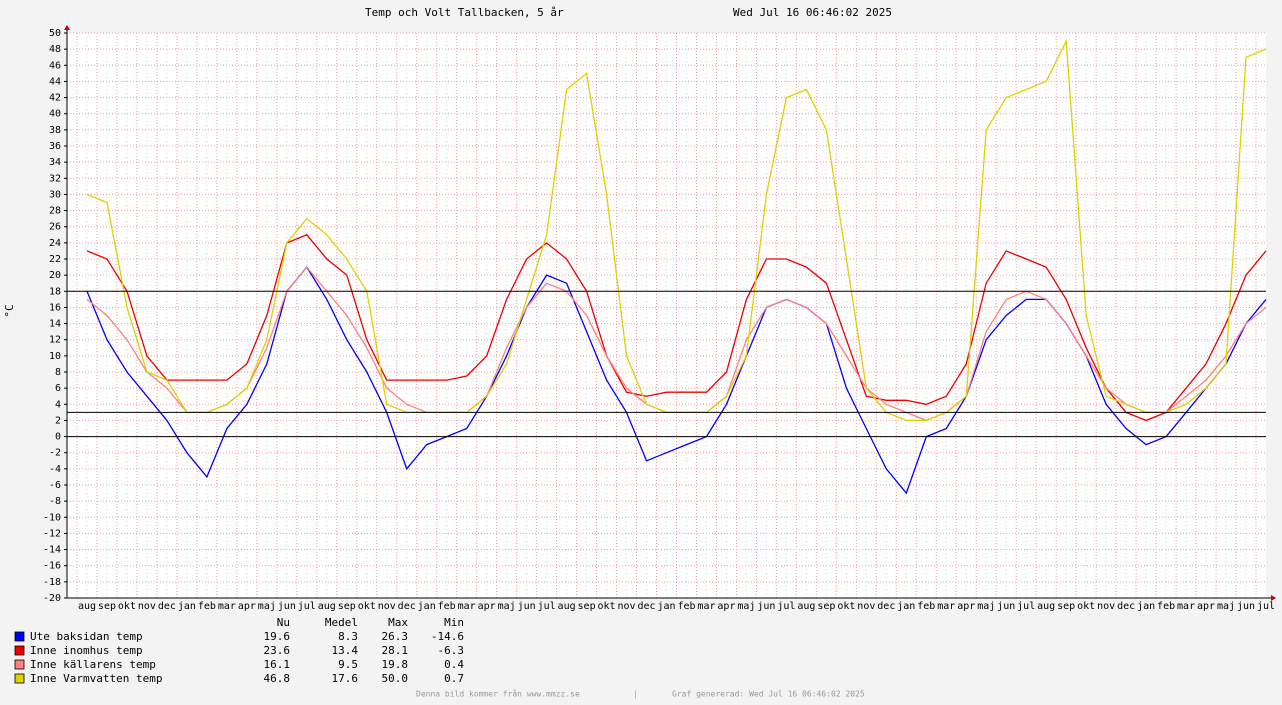 This screenshot has height=705, width=1282. I want to click on y-tick-label: -4, so click(55, 469).